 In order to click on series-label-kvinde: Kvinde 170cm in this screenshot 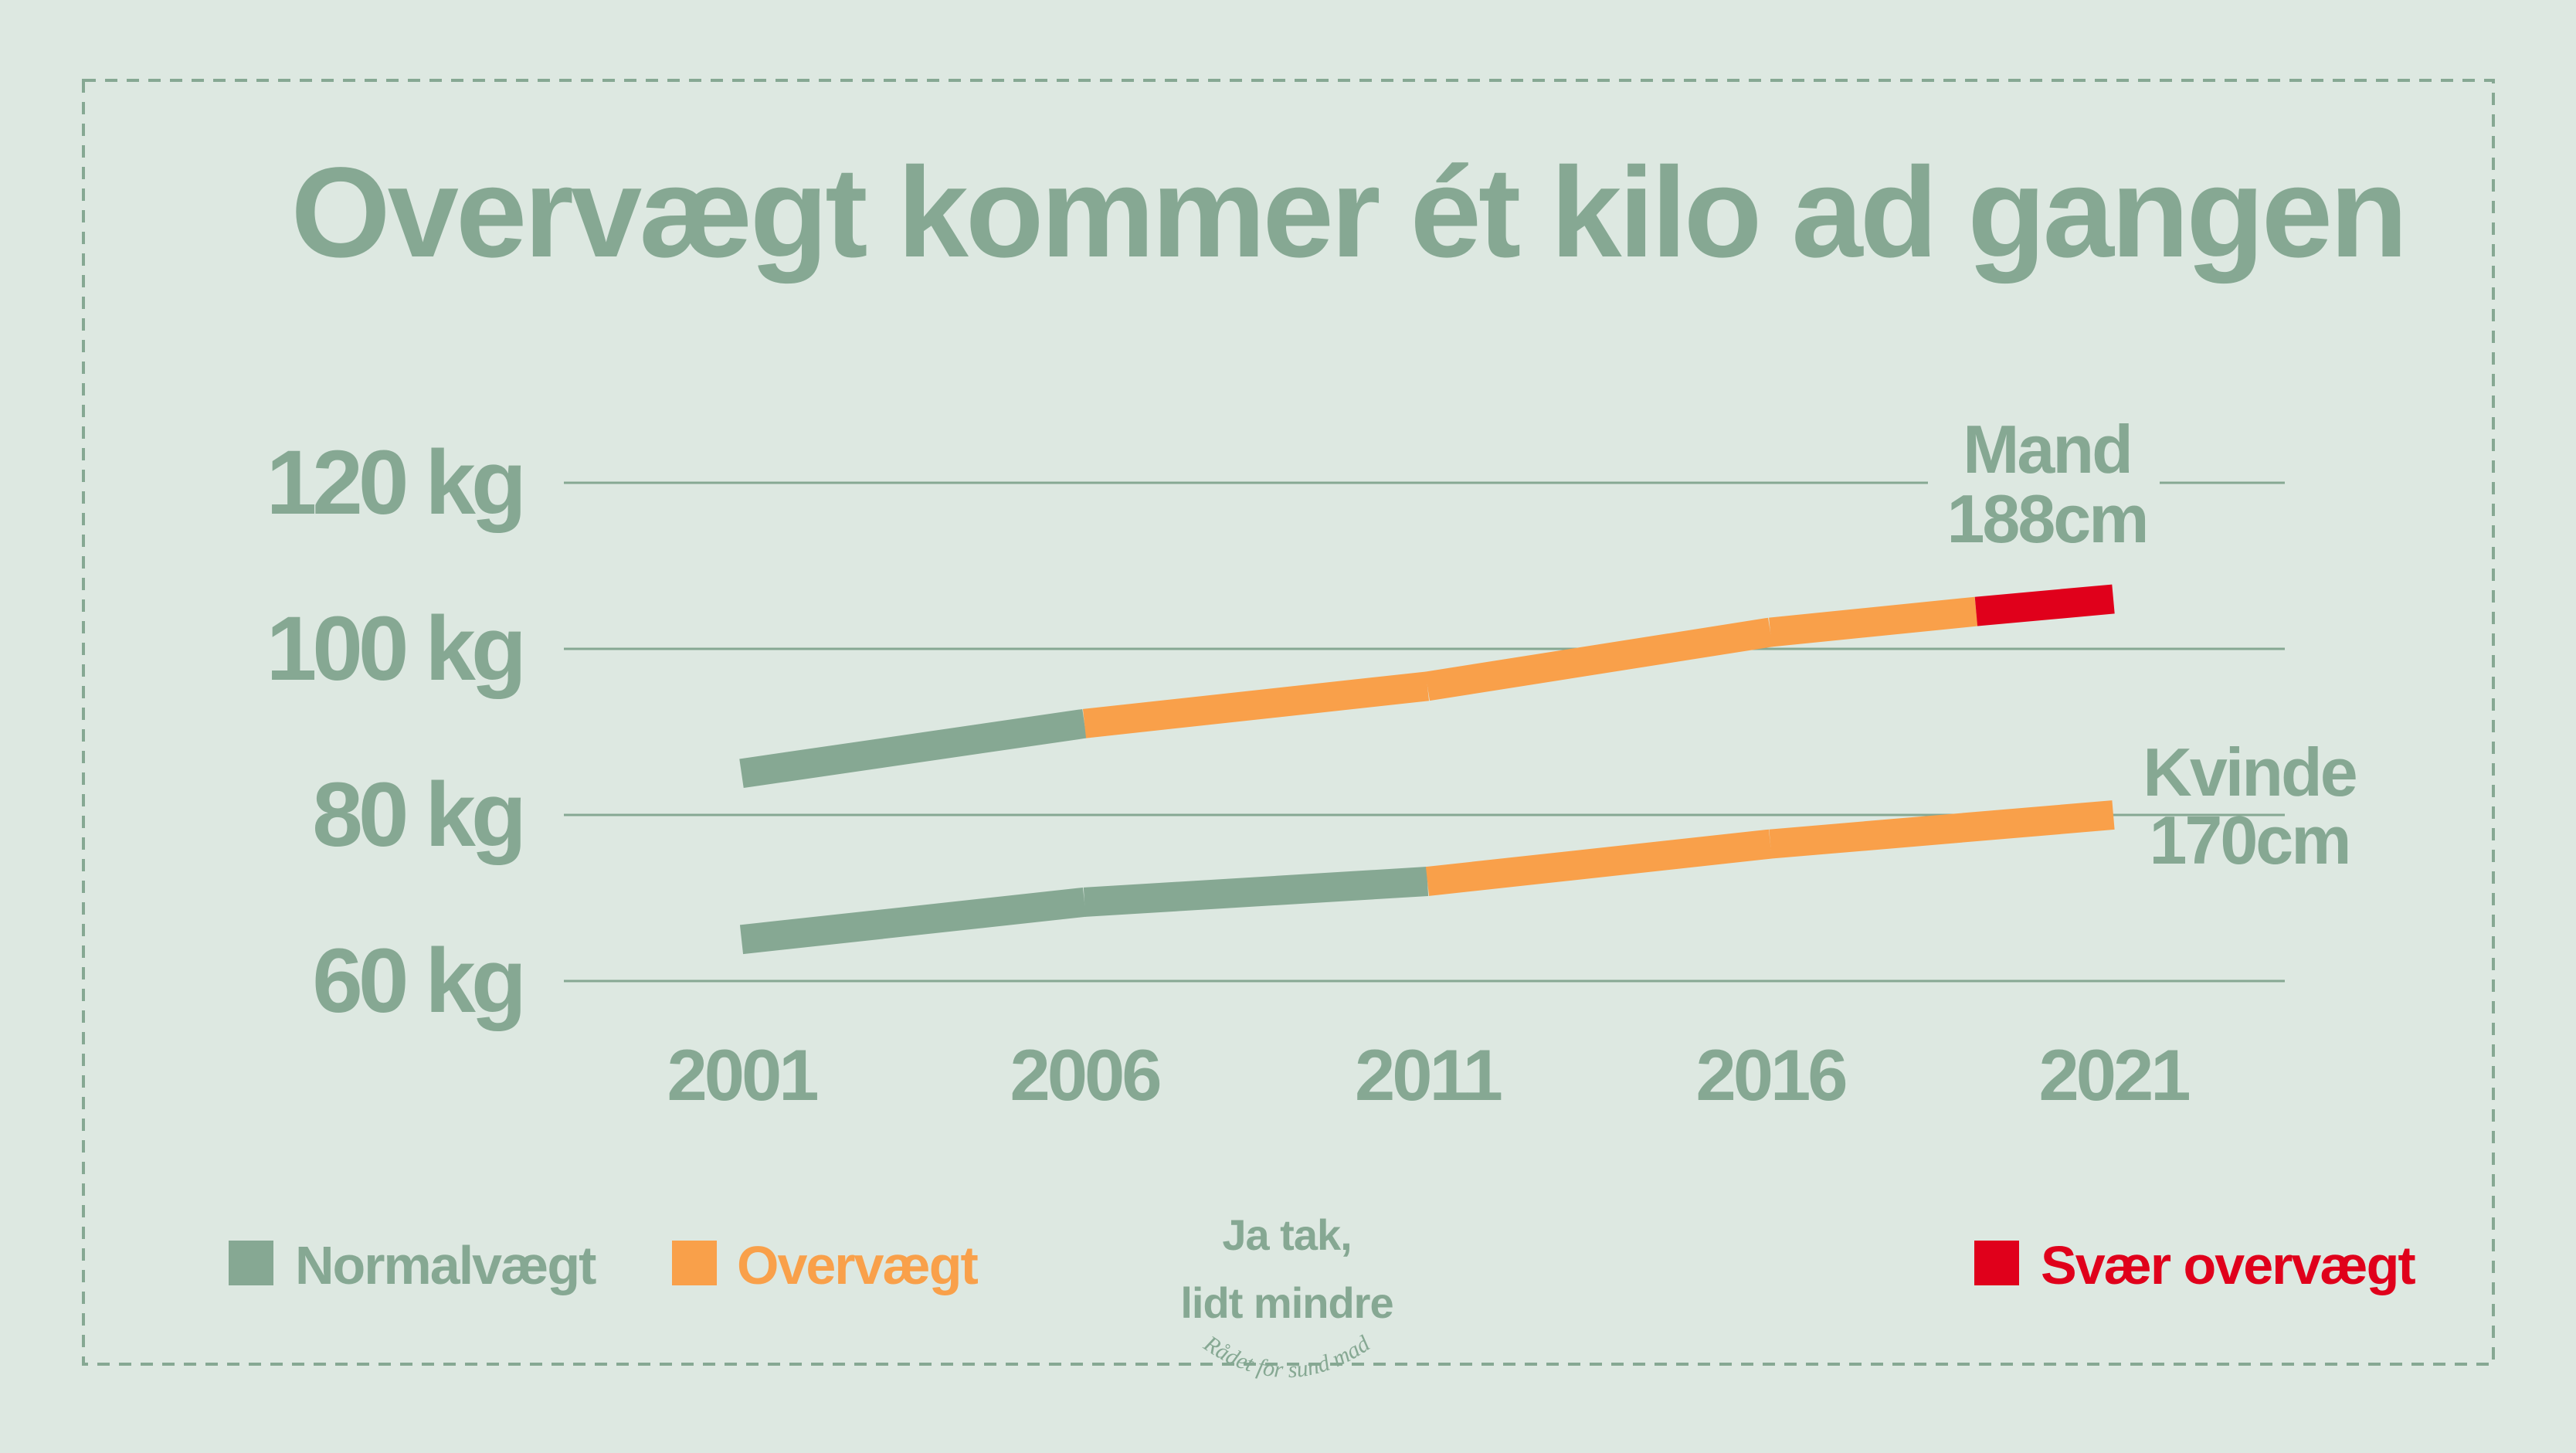, I will do `click(2250, 806)`.